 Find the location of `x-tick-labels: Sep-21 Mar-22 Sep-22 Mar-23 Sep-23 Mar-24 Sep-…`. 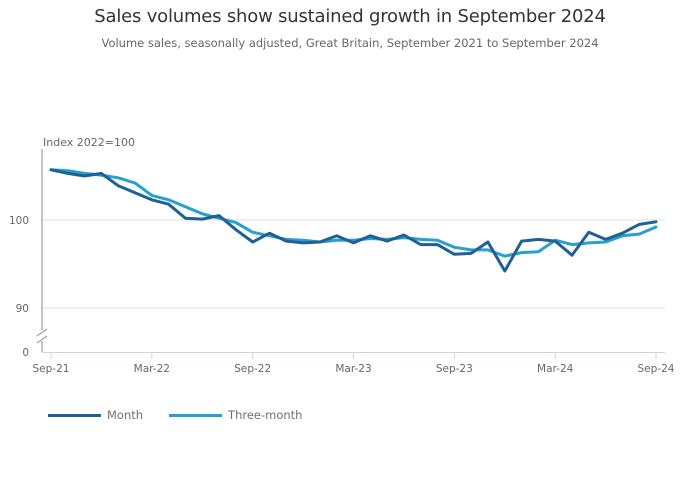

x-tick-labels: Sep-21 Mar-22 Sep-22 Mar-23 Sep-23 Mar-24 Sep-… is located at coordinates (354, 369).